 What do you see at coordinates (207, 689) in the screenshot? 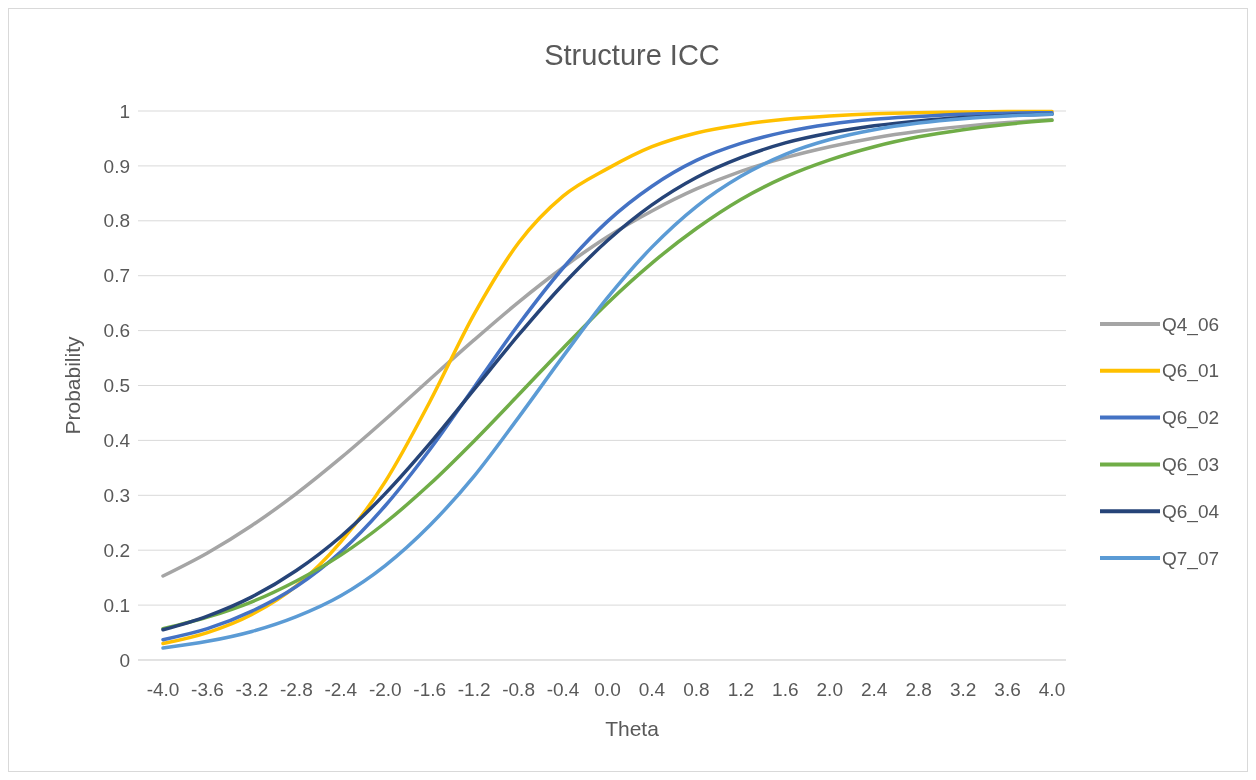
I see `x-tick-label: -3.6` at bounding box center [207, 689].